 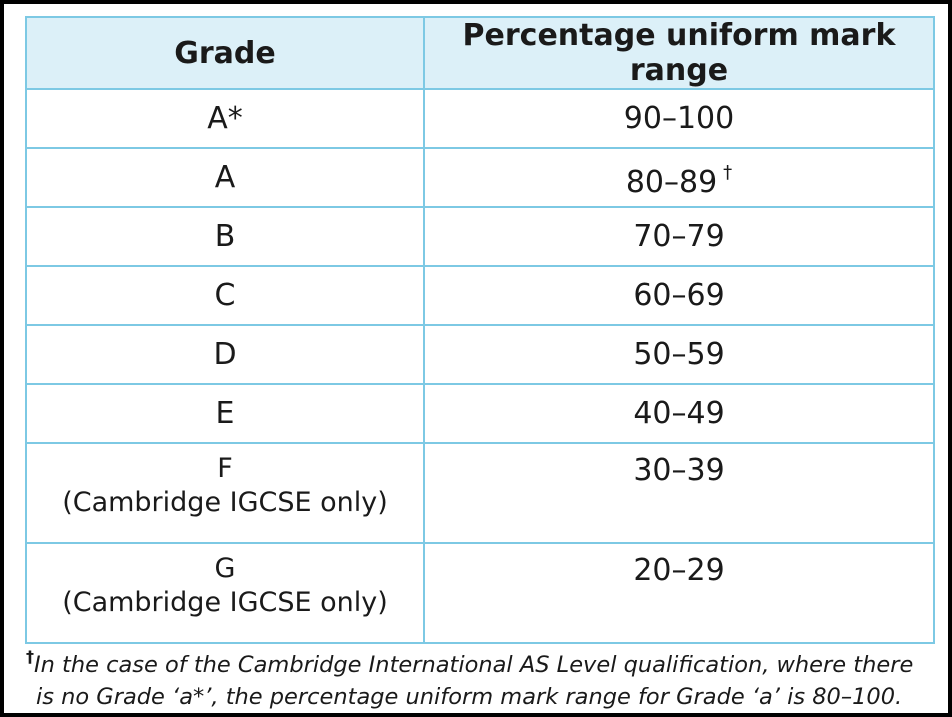 What do you see at coordinates (671, 182) in the screenshot?
I see `range-value: 80–89` at bounding box center [671, 182].